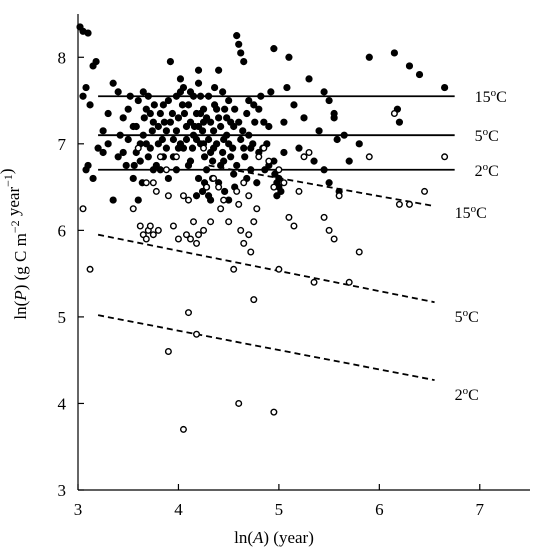  I want to click on x-tick-label: 5, so click(279, 509).